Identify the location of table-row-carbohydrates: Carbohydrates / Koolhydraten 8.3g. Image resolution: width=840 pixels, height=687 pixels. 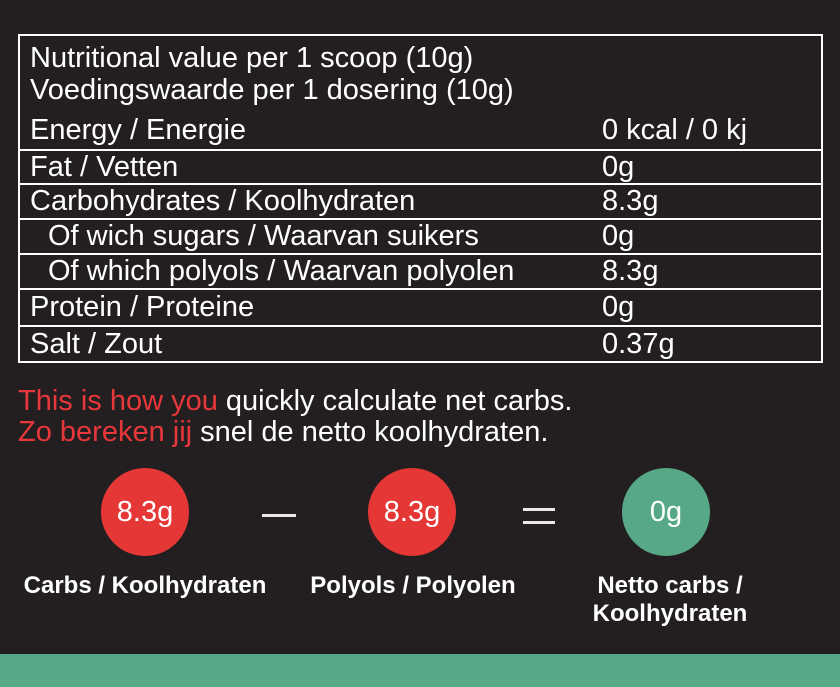
(420, 200).